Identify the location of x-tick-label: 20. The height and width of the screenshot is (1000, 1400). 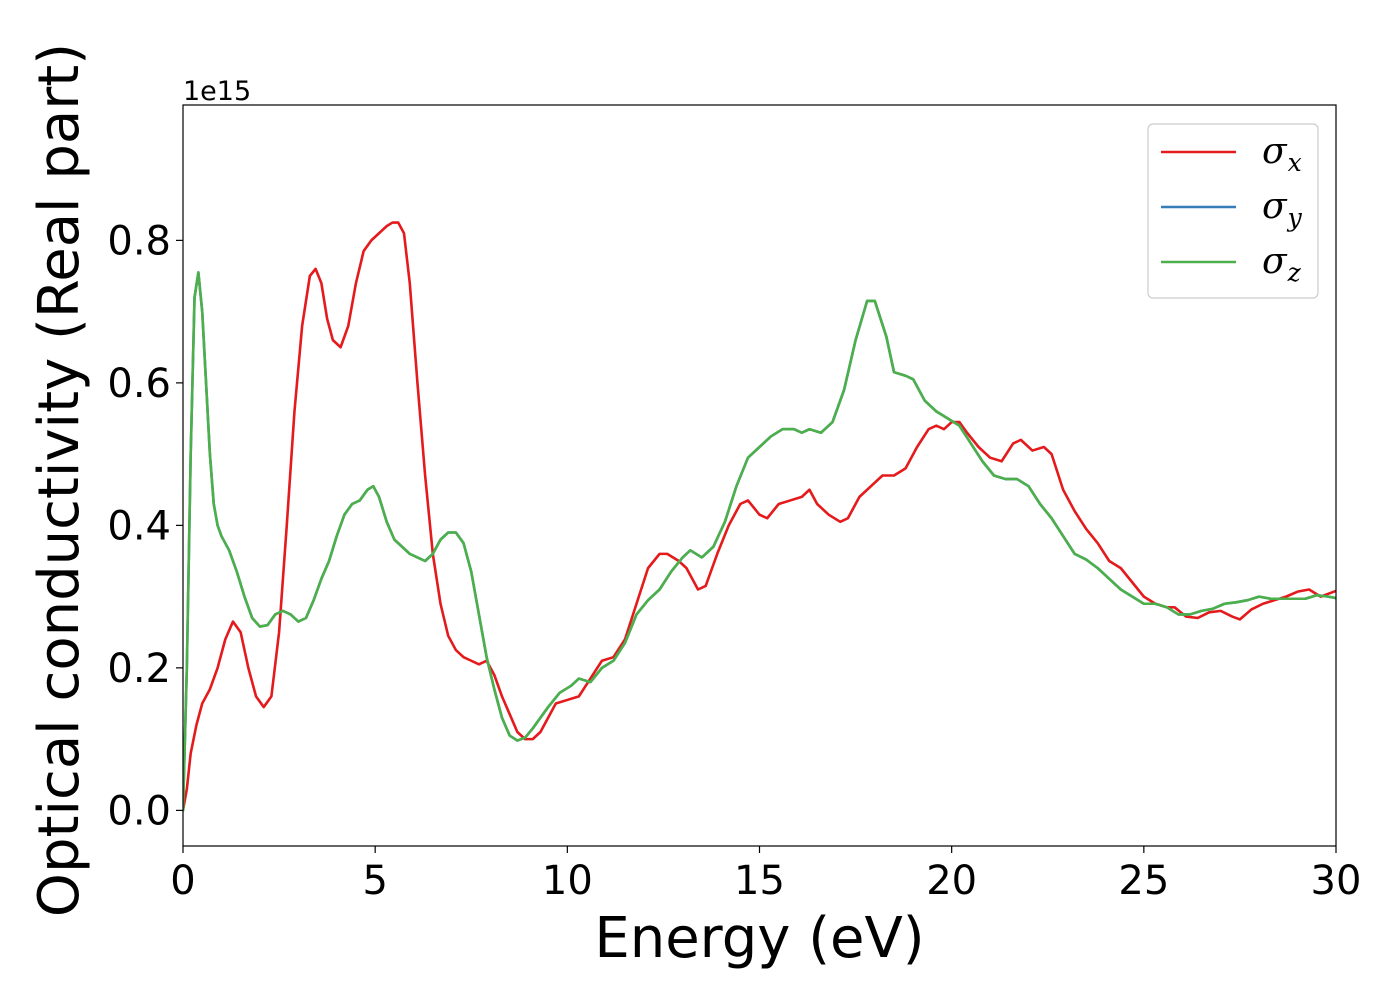
(951, 881).